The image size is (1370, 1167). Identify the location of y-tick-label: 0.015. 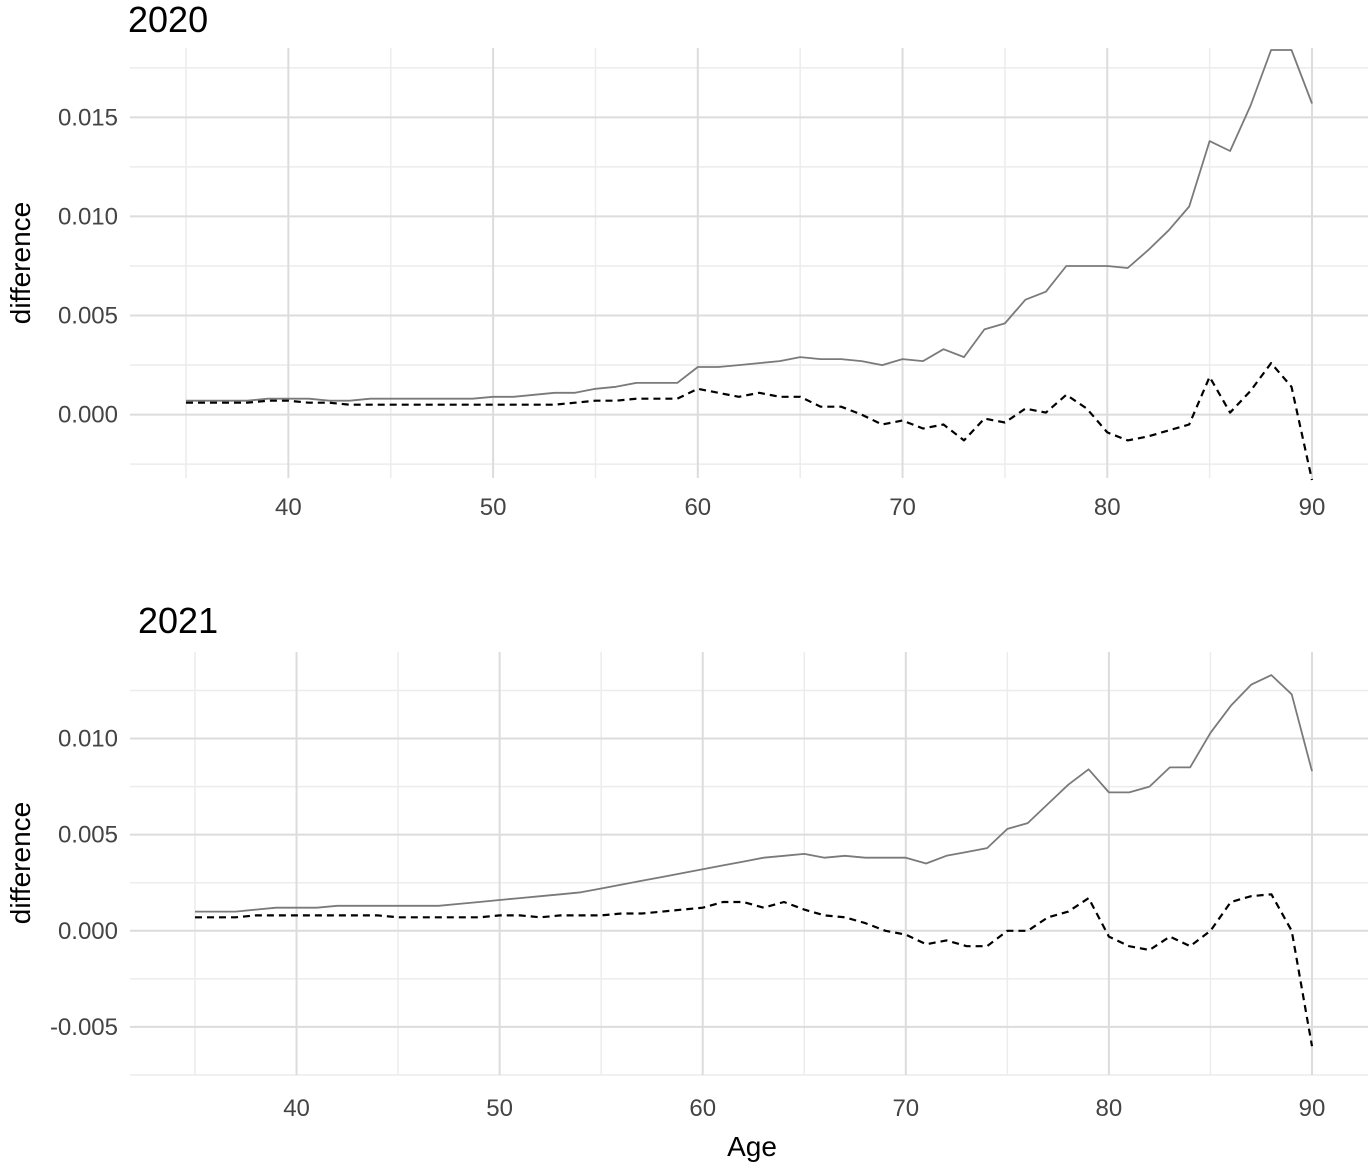
(88, 117).